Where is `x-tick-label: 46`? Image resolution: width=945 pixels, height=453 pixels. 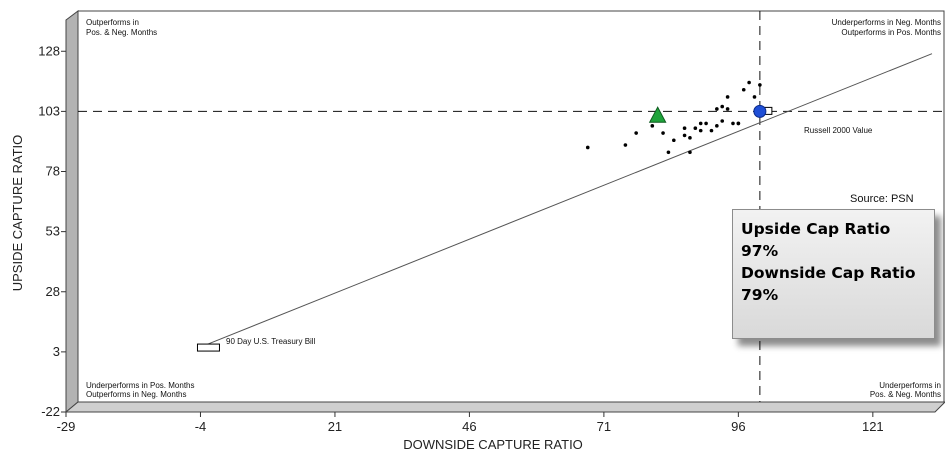 x-tick-label: 46 is located at coordinates (469, 426).